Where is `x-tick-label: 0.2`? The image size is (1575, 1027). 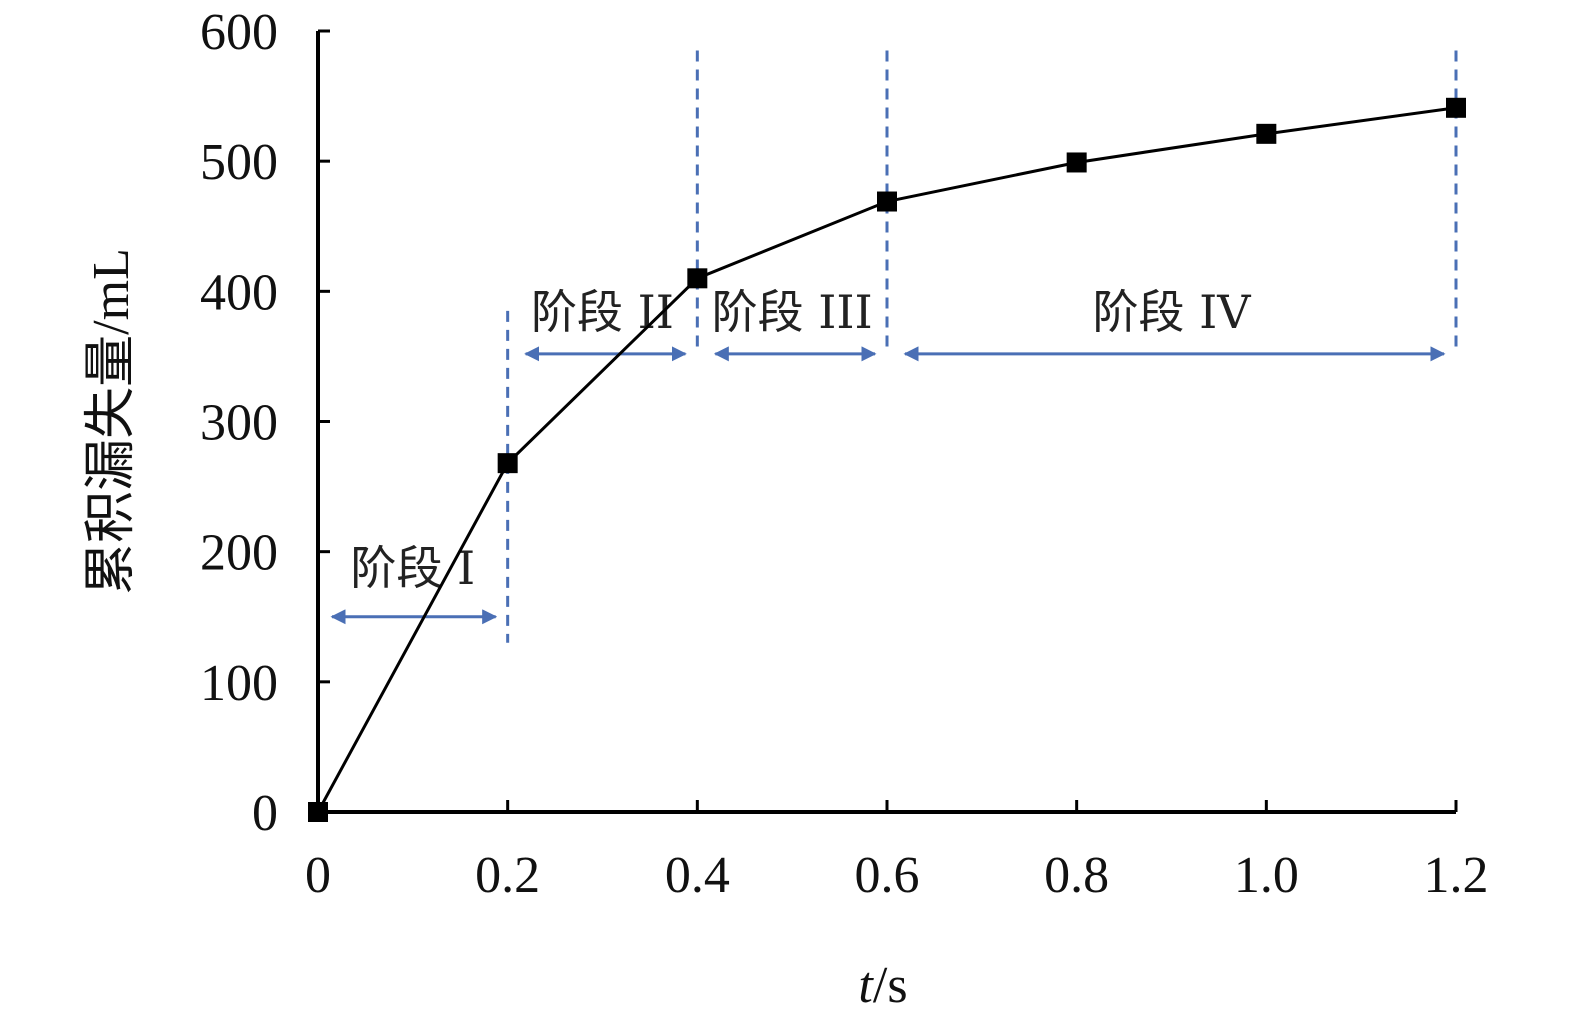
x-tick-label: 0.2 is located at coordinates (507, 875).